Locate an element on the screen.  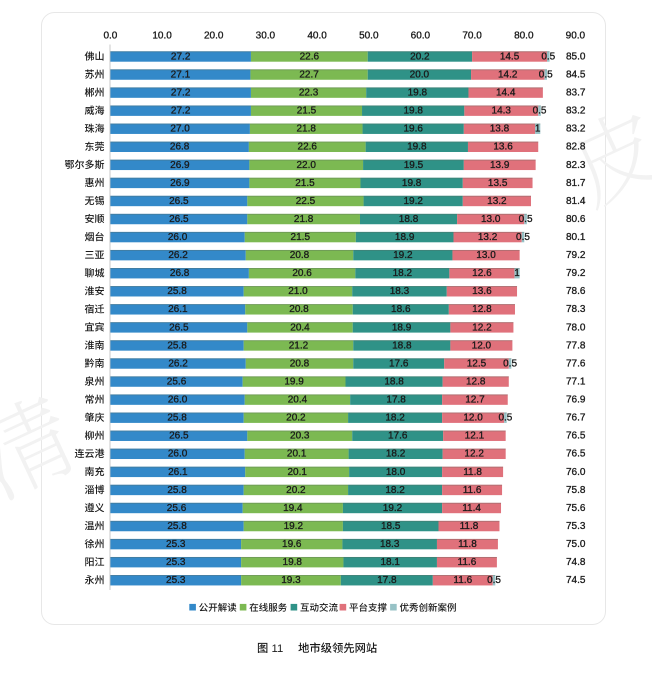
svg-text: 77.8 is located at coordinates (576, 345).